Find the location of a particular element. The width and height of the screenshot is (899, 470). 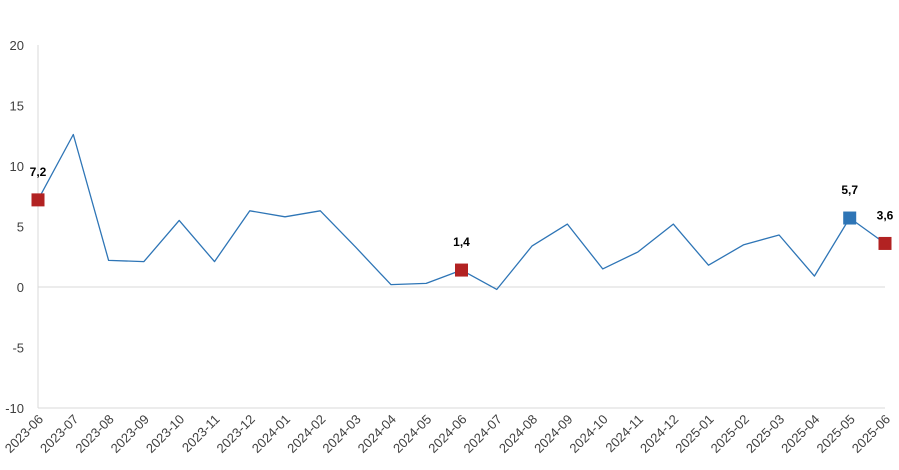

x-tick-label: 2025-01 is located at coordinates (694, 434).